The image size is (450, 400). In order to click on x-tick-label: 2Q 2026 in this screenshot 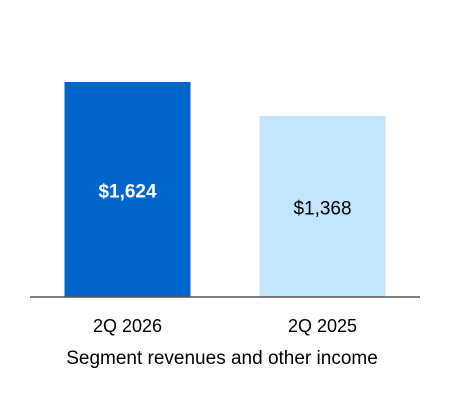, I will do `click(127, 326)`.